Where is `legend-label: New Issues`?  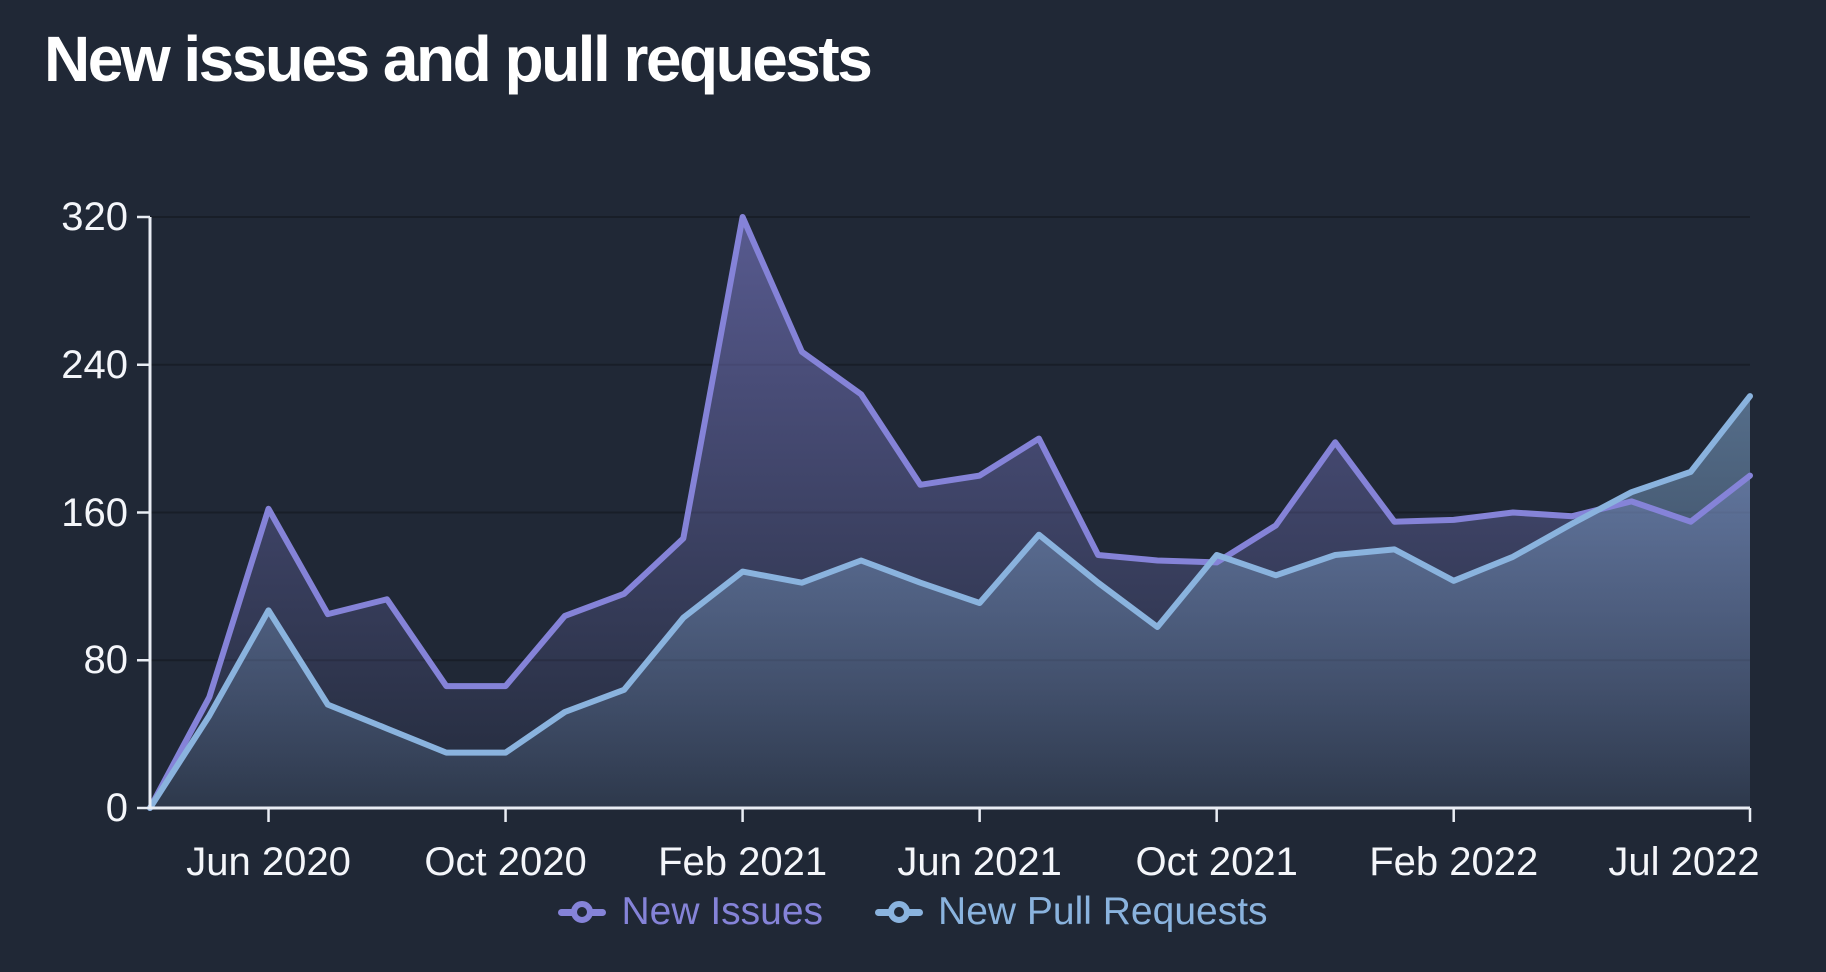
legend-label: New Issues is located at coordinates (722, 911).